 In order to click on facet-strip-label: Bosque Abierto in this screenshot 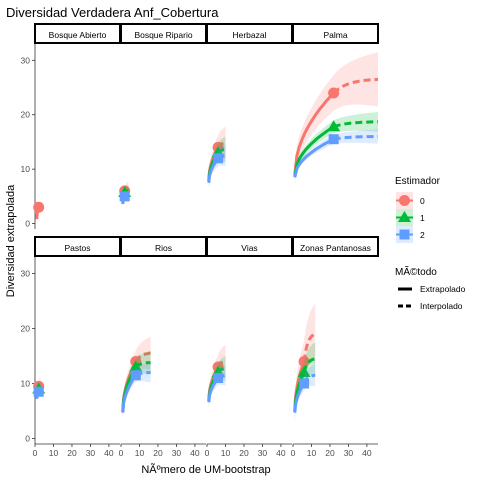, I will do `click(78, 35)`.